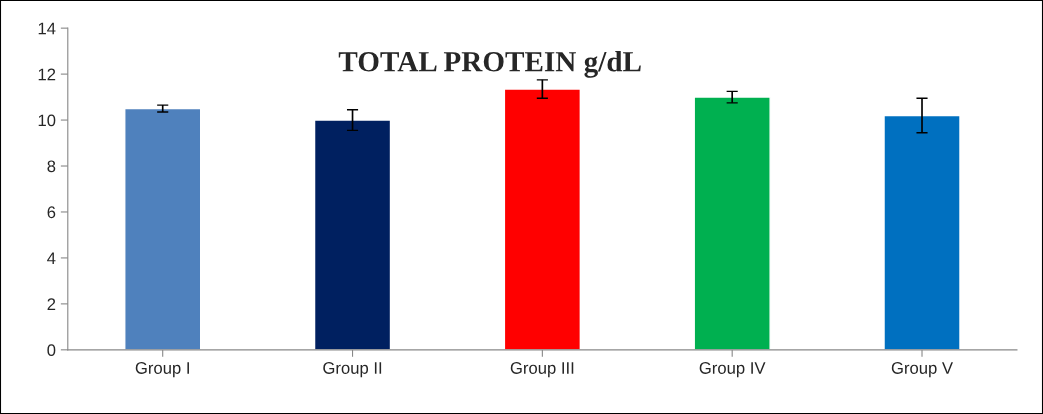 The height and width of the screenshot is (414, 1043). What do you see at coordinates (47, 74) in the screenshot?
I see `y-tick-label: 12` at bounding box center [47, 74].